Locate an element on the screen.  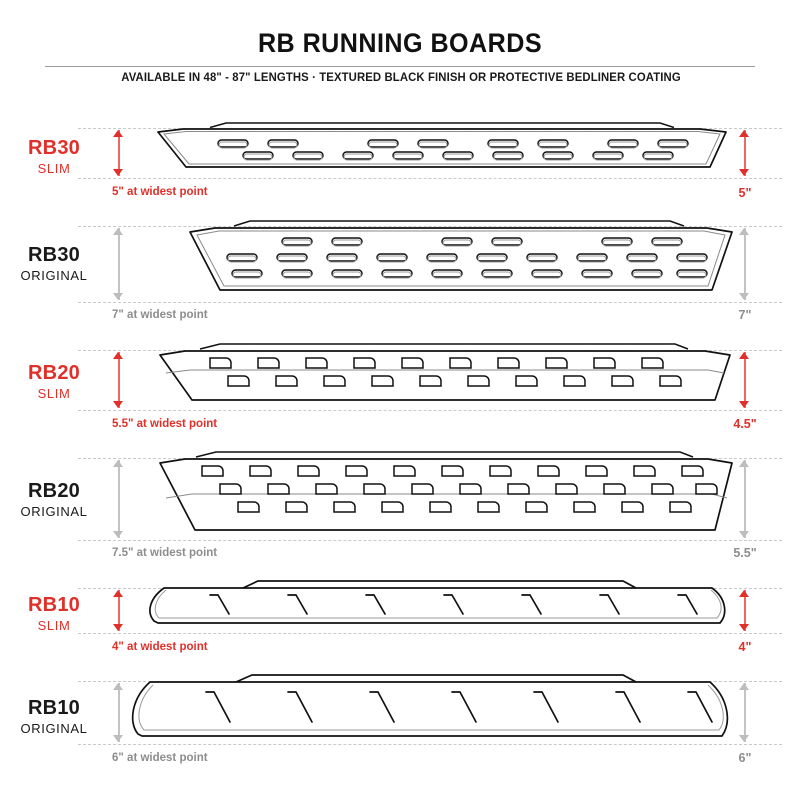
widest-point-label: 7" at widest point is located at coordinates (160, 315).